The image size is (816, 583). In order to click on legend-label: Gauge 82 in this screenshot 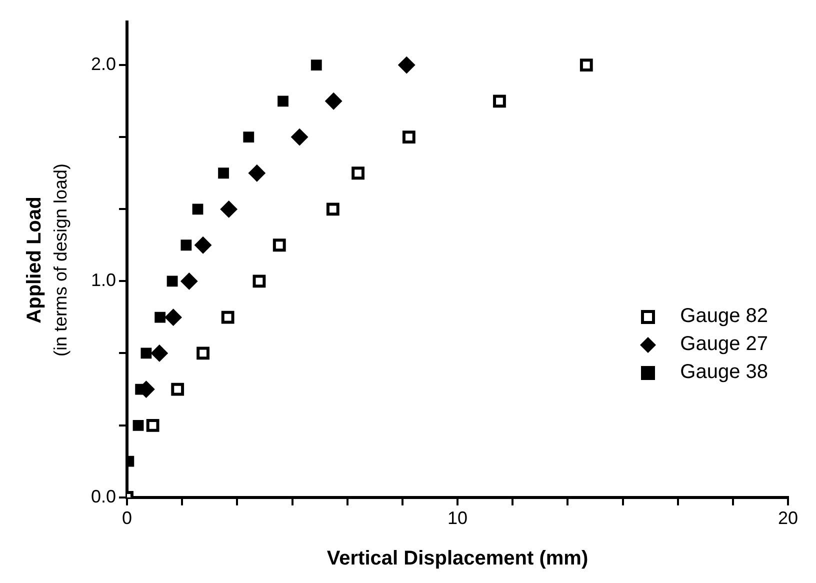, I will do `click(724, 316)`.